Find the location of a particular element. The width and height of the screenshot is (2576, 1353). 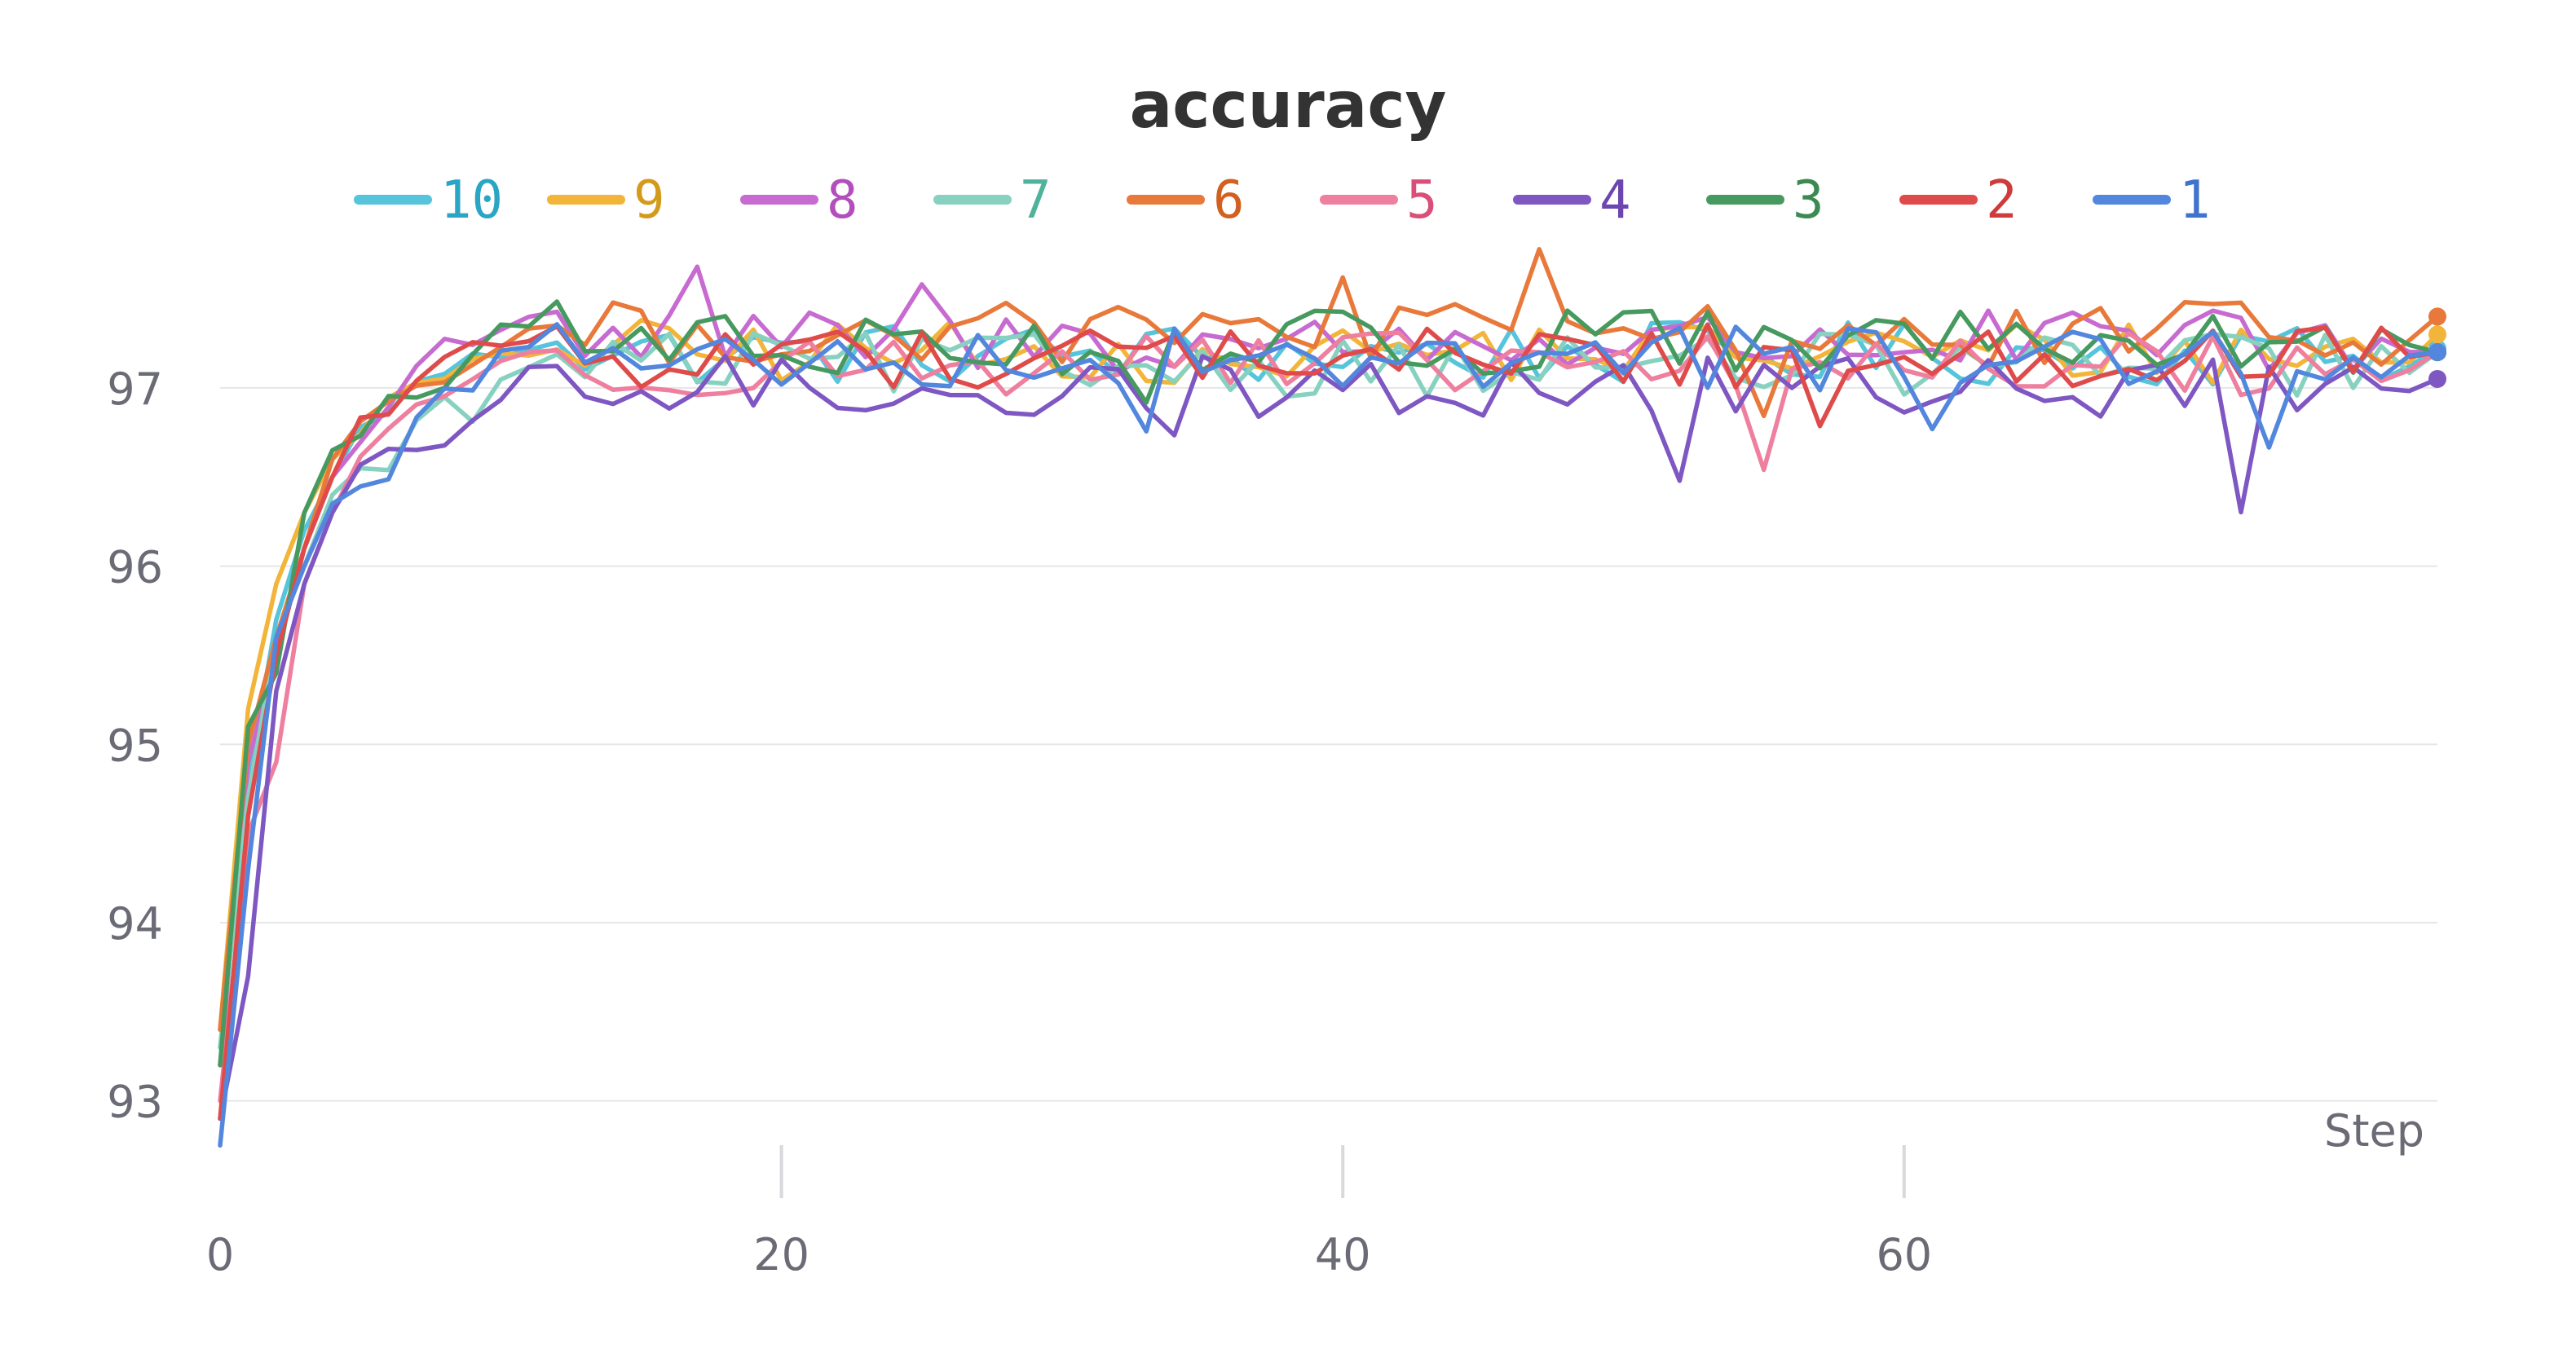

legend-label-2: 2 is located at coordinates (2002, 200).